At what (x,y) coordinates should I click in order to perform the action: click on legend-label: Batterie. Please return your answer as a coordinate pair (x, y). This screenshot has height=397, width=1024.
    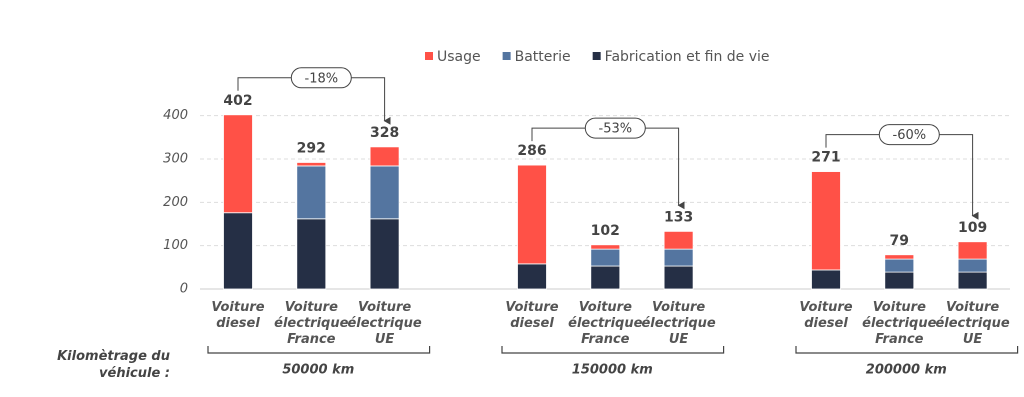
    Looking at the image, I should click on (543, 57).